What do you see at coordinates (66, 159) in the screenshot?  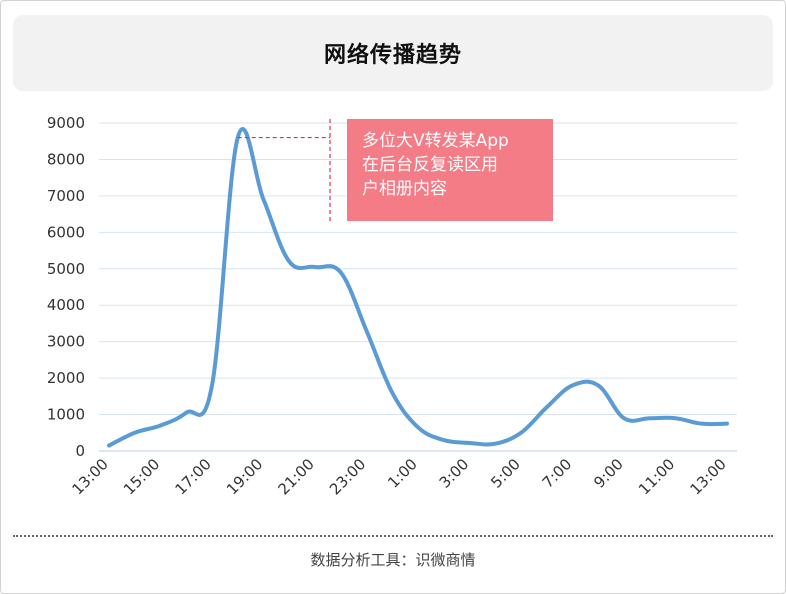 I see `y-tick-label: 8000` at bounding box center [66, 159].